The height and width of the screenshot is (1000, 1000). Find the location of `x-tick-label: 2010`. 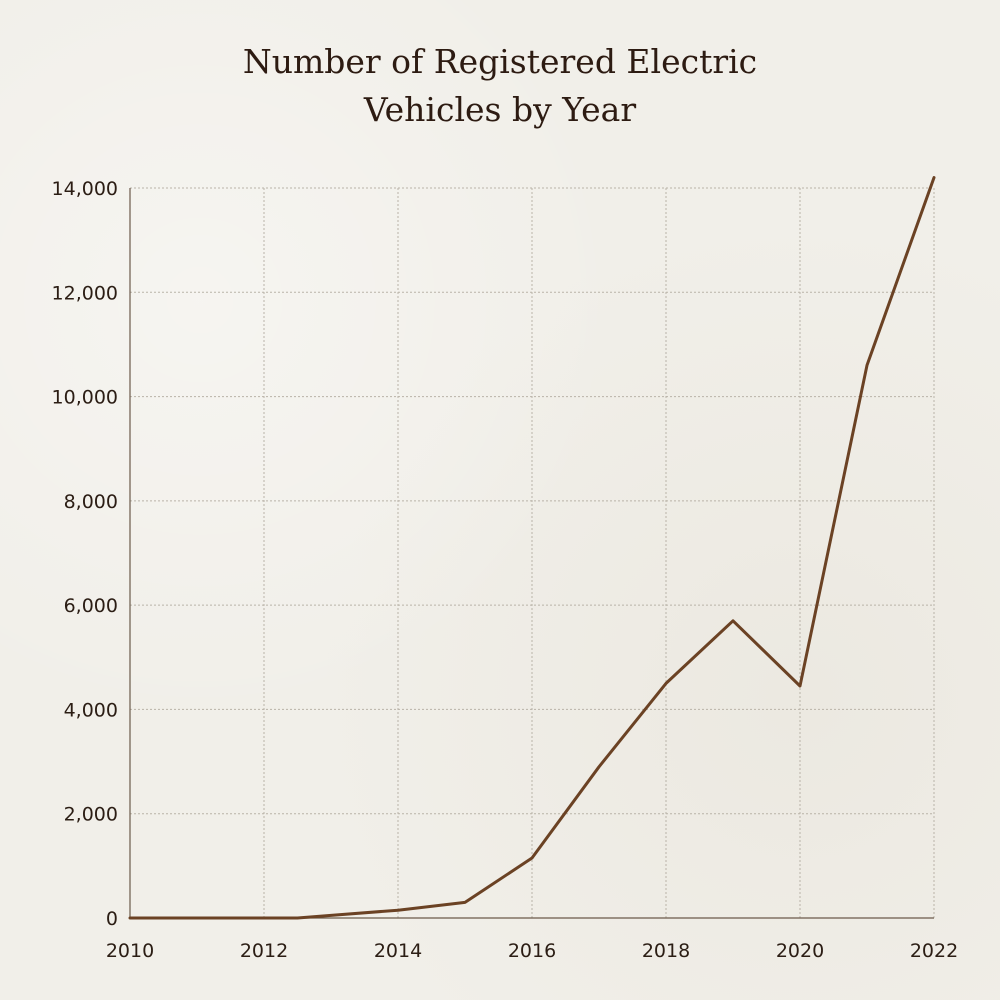

x-tick-label: 2010 is located at coordinates (130, 951).